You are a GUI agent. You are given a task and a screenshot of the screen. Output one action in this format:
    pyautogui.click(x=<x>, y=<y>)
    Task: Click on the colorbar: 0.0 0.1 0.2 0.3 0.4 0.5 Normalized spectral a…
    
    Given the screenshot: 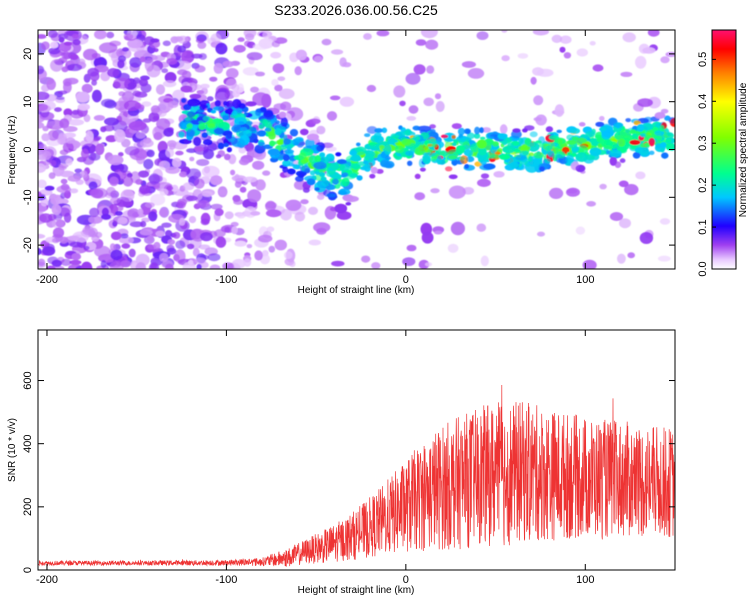 What is the action you would take?
    pyautogui.click(x=723, y=153)
    